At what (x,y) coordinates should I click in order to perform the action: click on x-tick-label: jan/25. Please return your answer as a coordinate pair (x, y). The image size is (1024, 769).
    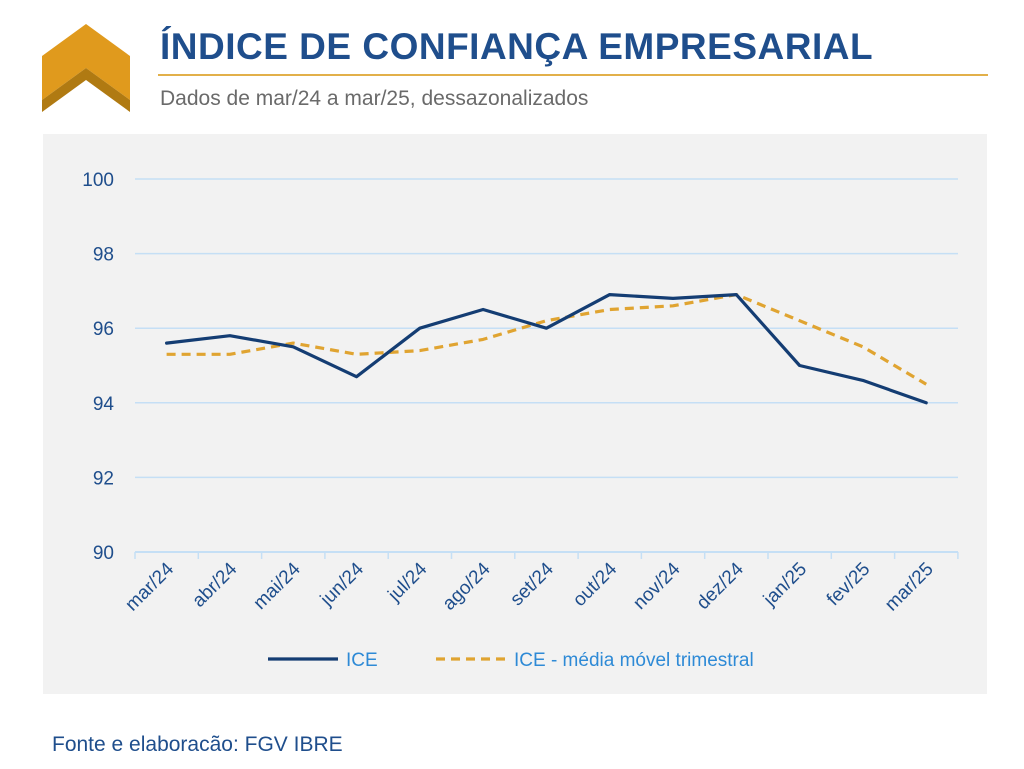
    Looking at the image, I should click on (785, 585).